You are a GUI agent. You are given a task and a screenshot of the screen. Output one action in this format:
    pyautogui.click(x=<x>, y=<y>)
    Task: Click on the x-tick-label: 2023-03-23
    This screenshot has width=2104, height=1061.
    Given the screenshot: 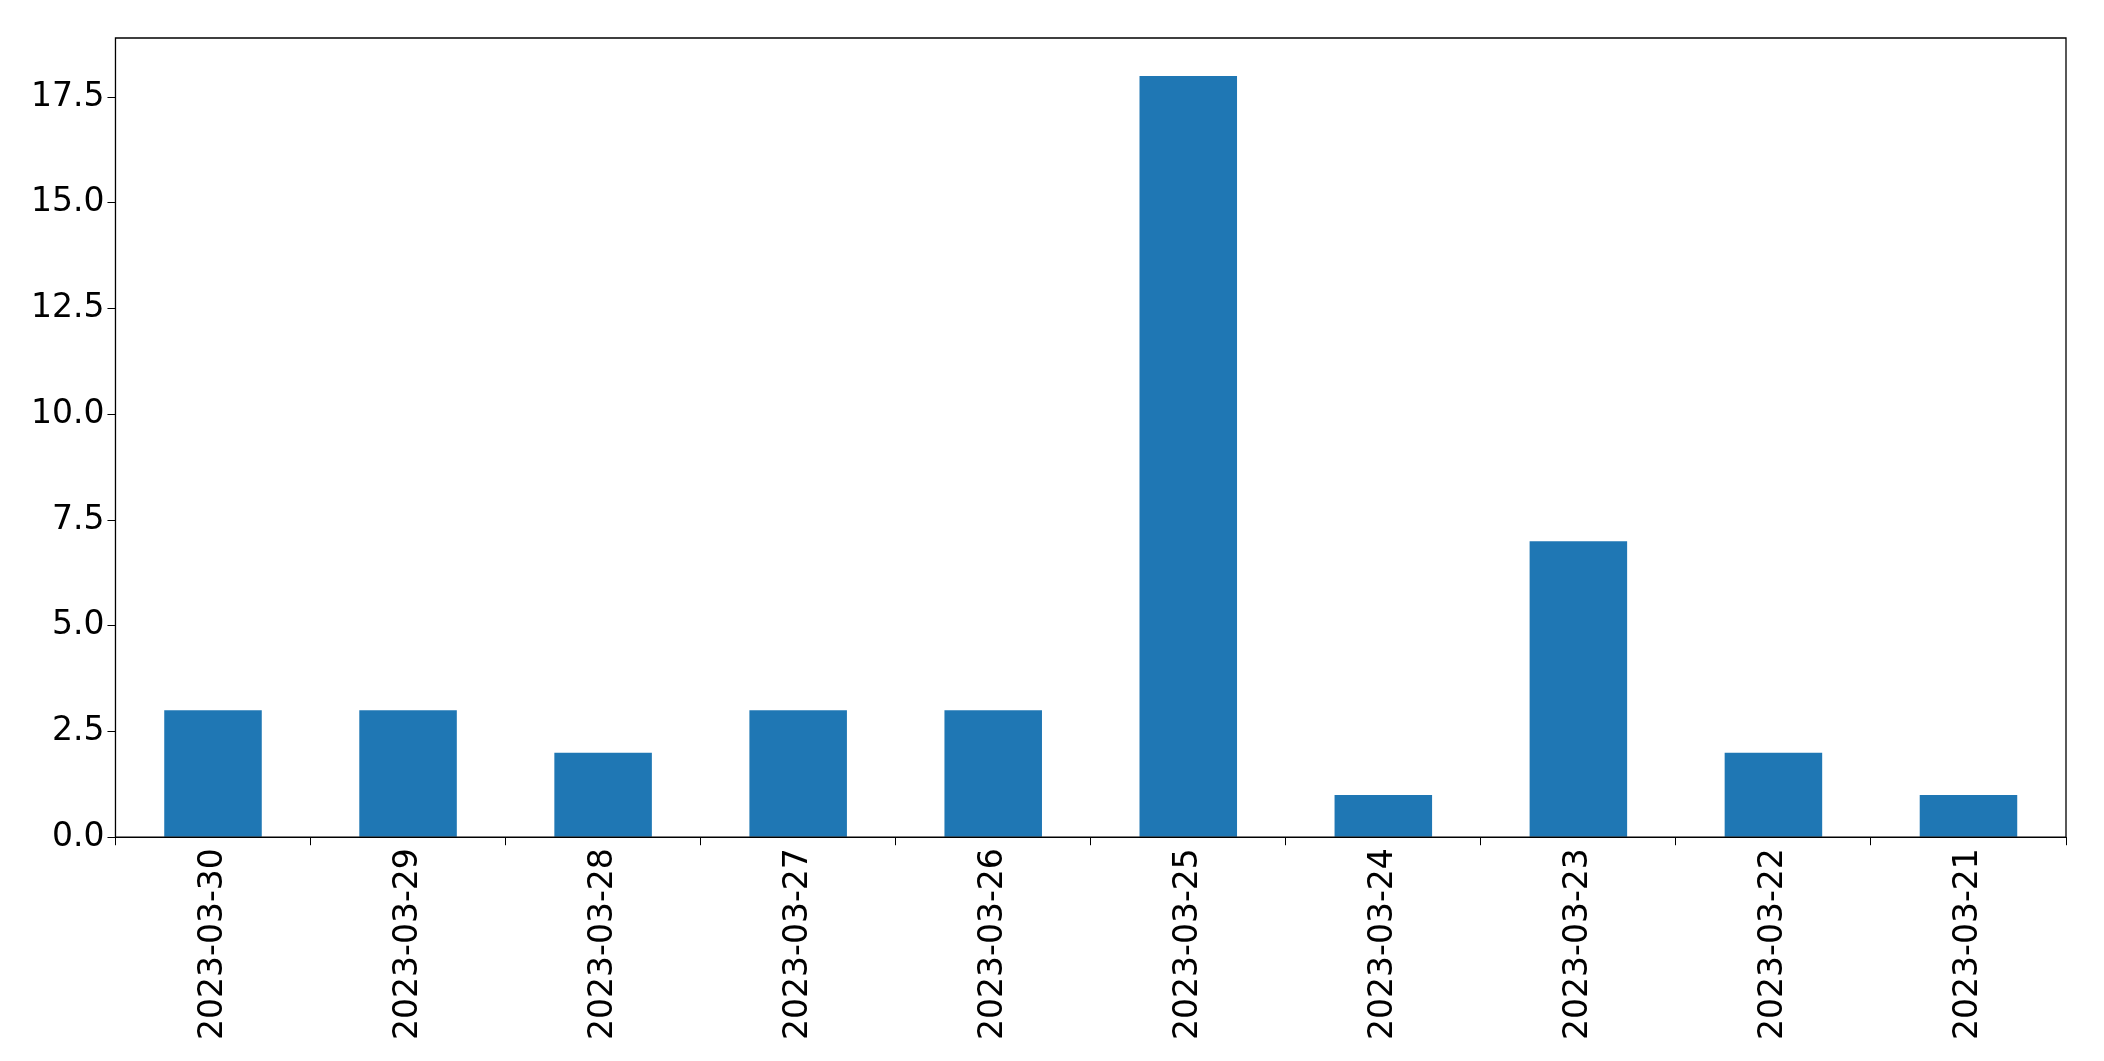 What is the action you would take?
    pyautogui.click(x=1575, y=944)
    